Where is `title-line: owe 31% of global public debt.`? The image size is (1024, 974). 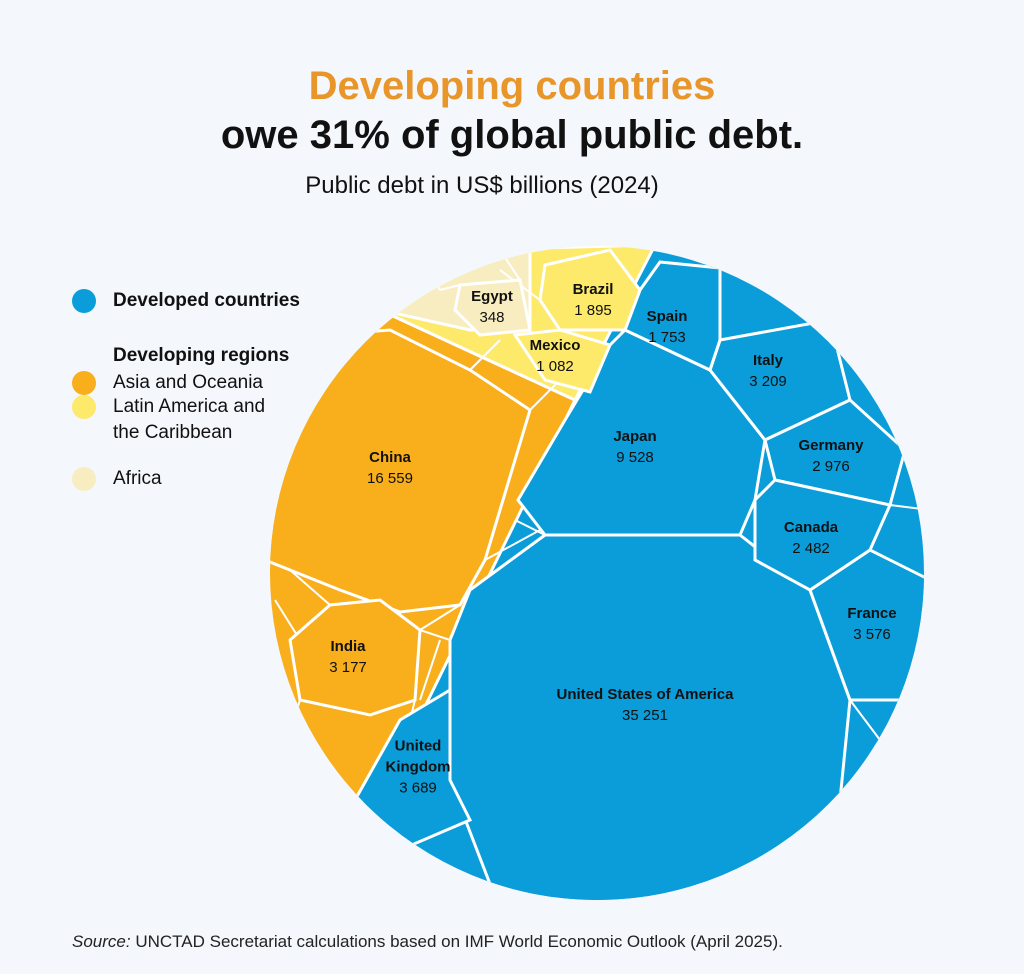
title-line: owe 31% of global public debt. is located at coordinates (512, 135).